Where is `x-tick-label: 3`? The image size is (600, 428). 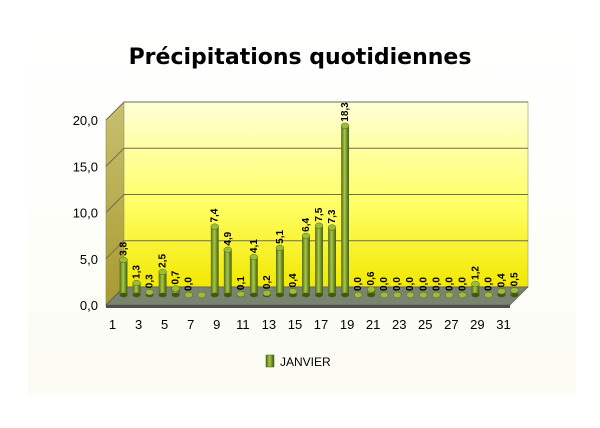
x-tick-label: 3 is located at coordinates (138, 324).